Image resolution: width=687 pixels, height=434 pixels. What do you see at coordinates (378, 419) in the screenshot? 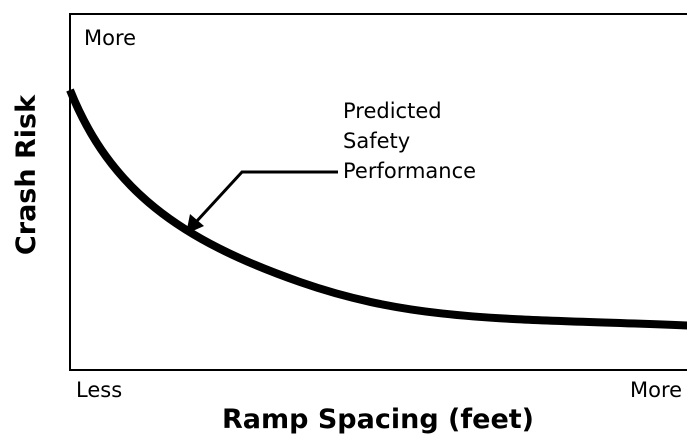
I see `x-axis-title: Ramp Spacing (feet)` at bounding box center [378, 419].